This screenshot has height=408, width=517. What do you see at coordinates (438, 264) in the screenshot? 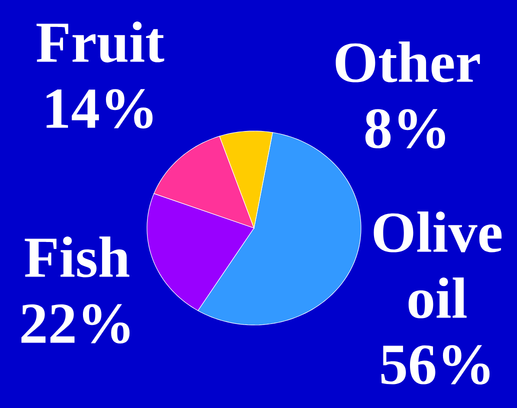
I see `slice-label: Olive oil` at bounding box center [438, 264].